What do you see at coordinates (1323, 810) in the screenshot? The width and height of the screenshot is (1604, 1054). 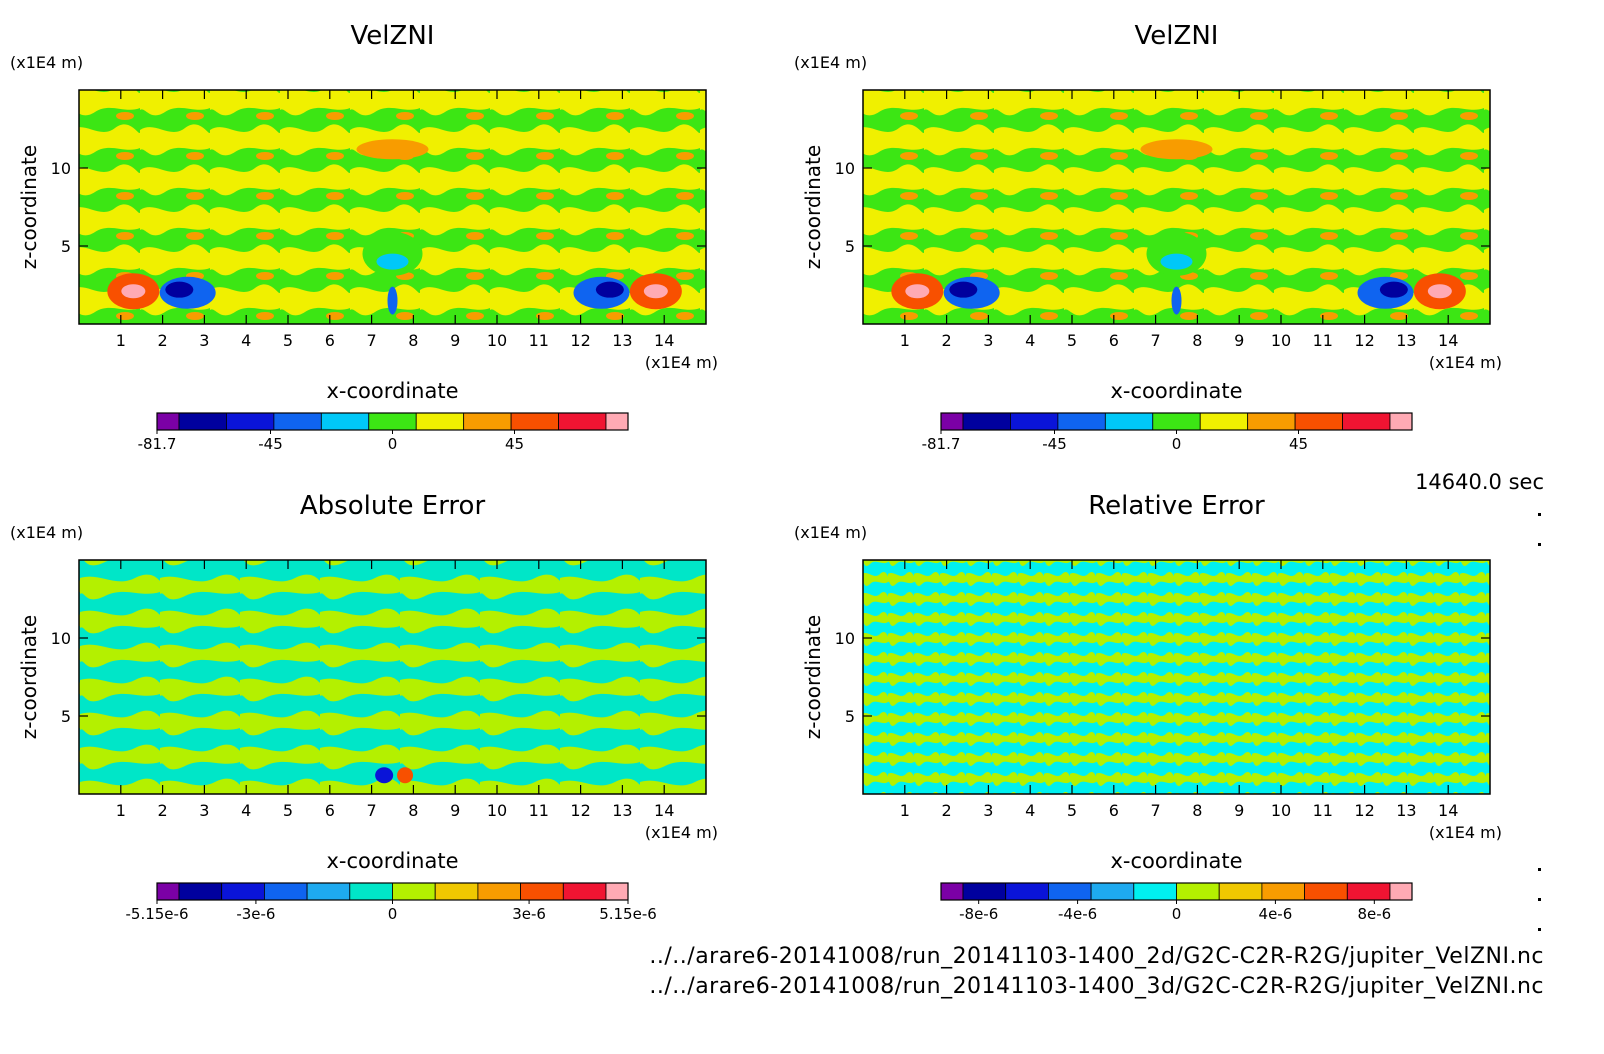 I see `x-tick-label: 11` at bounding box center [1323, 810].